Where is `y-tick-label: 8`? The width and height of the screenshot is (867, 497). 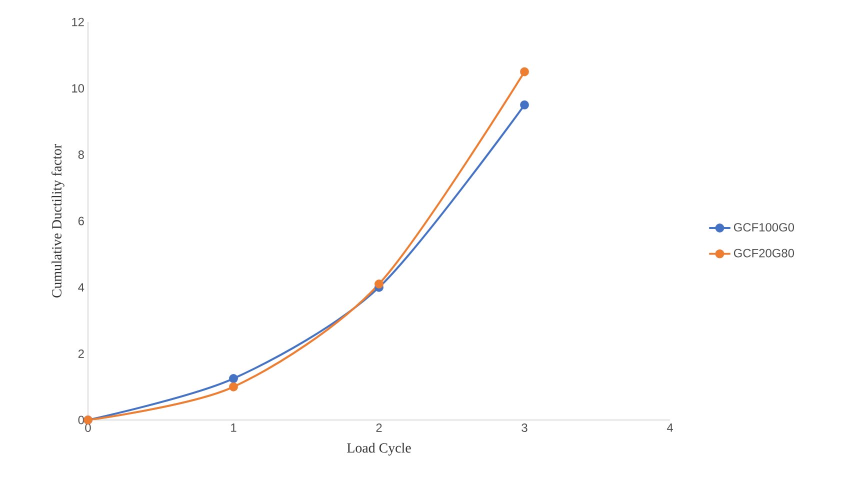 y-tick-label: 8 is located at coordinates (81, 154).